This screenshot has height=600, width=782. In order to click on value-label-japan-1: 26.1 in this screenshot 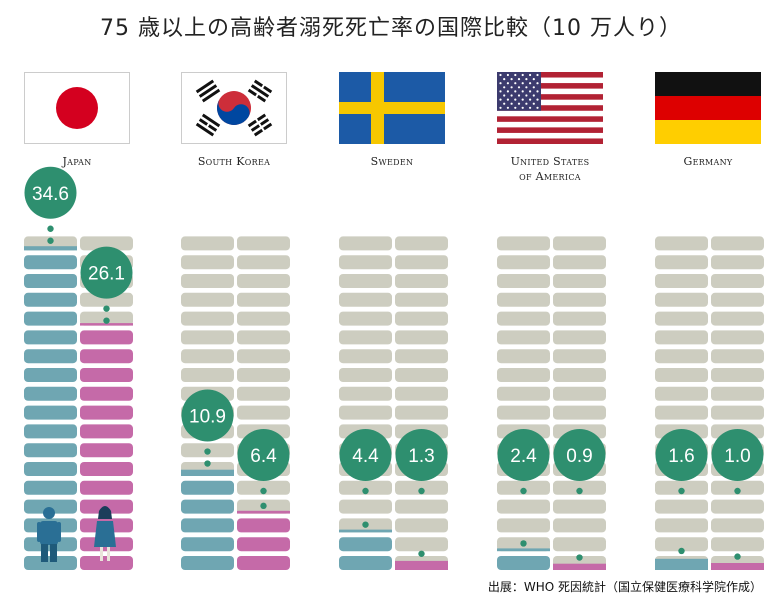, I will do `click(106, 274)`.